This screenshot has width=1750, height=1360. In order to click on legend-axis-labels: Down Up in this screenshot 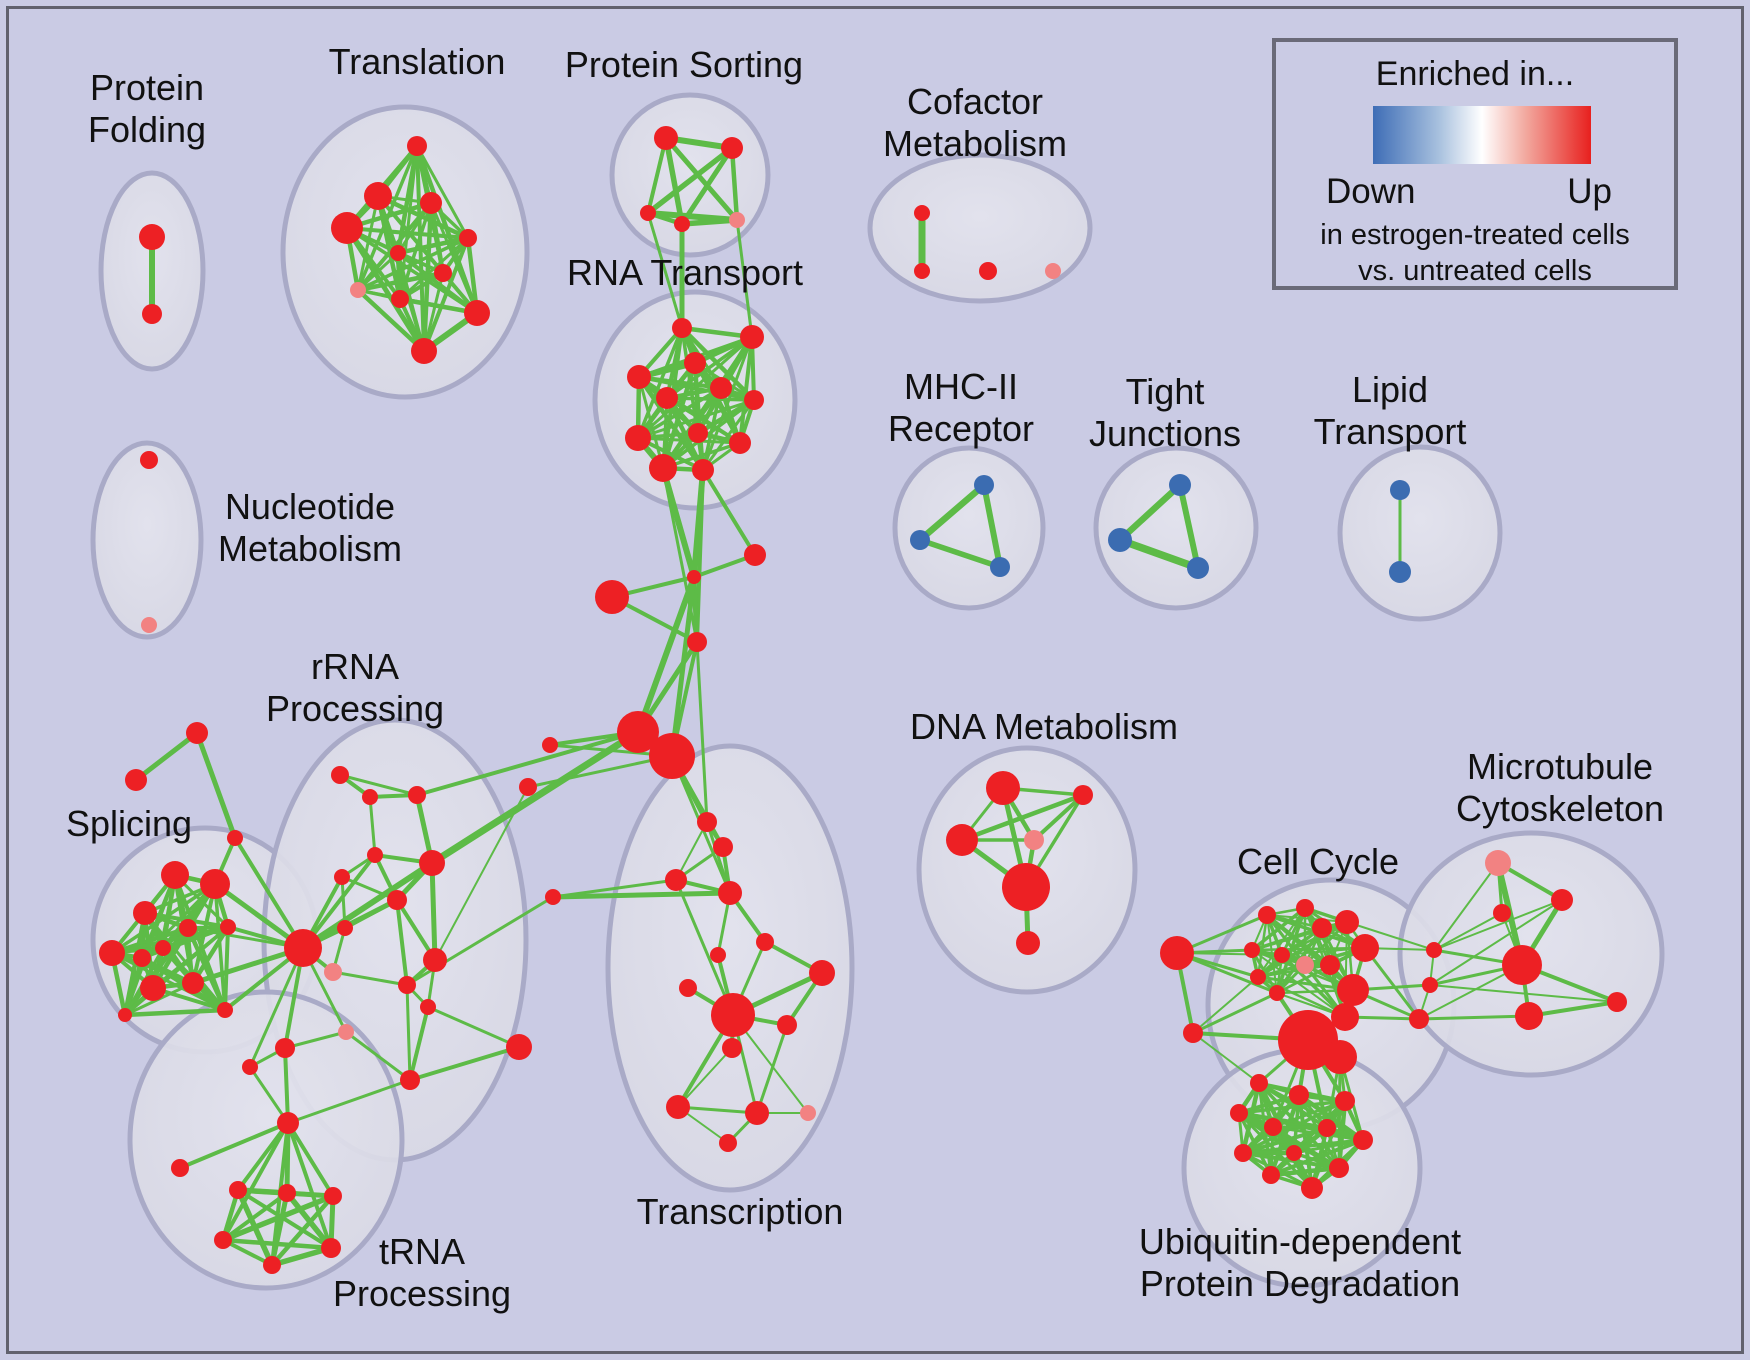, I will do `click(1475, 192)`.